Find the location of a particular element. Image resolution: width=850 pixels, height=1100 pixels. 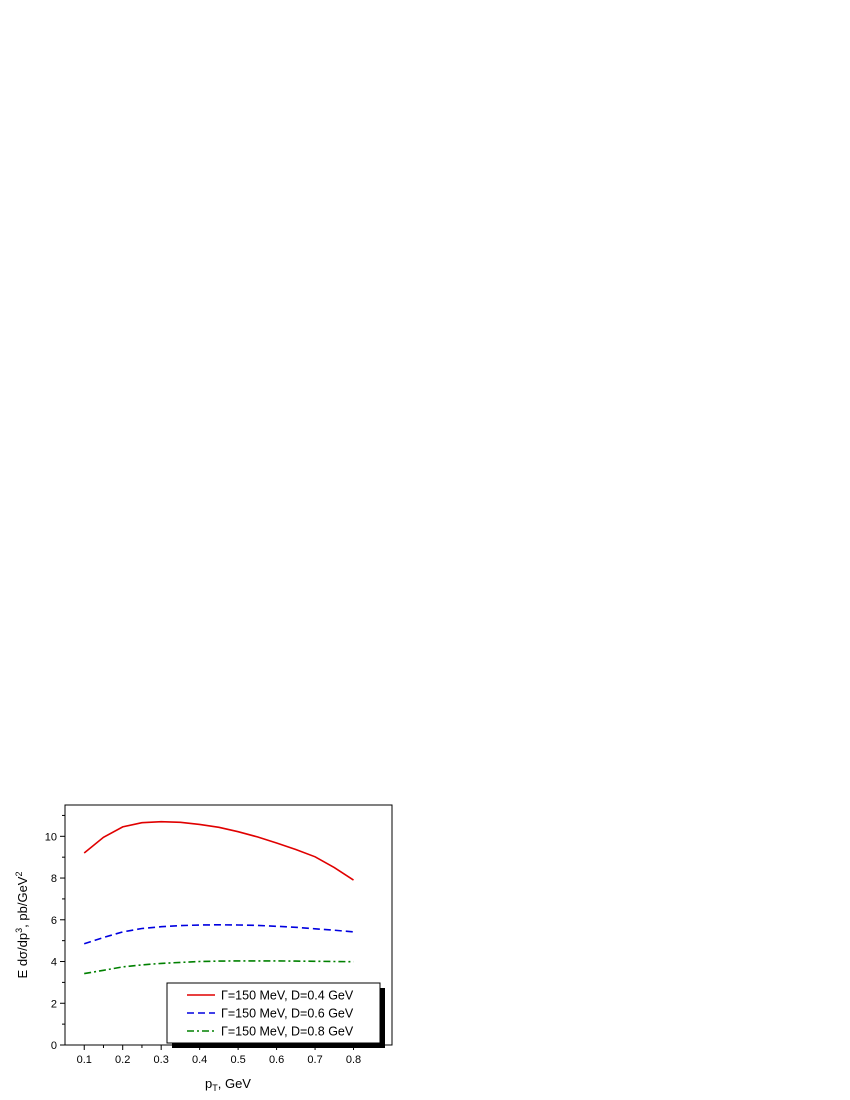

x-tick-label: 0.3 is located at coordinates (161, 1060).